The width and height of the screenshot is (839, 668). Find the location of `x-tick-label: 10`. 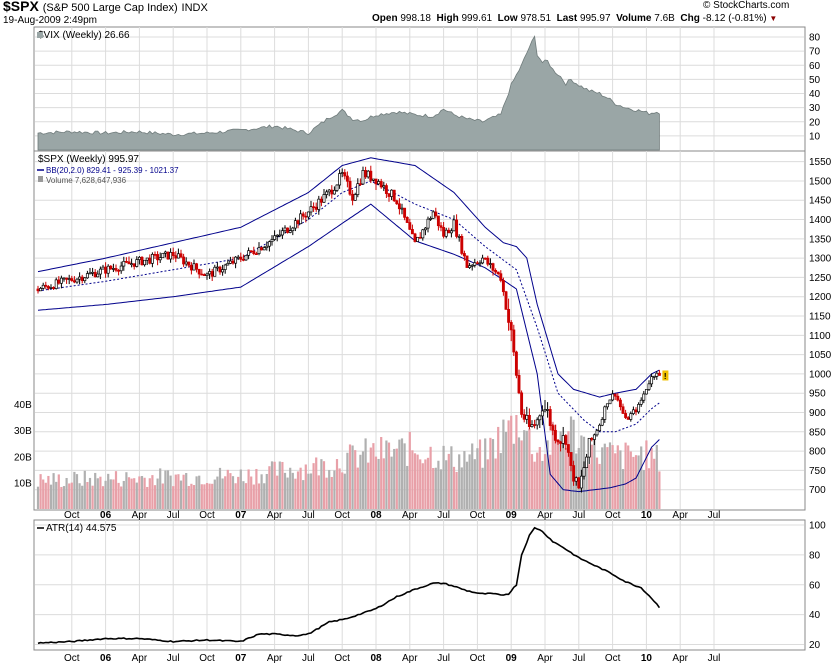

x-tick-label: 10 is located at coordinates (647, 658).